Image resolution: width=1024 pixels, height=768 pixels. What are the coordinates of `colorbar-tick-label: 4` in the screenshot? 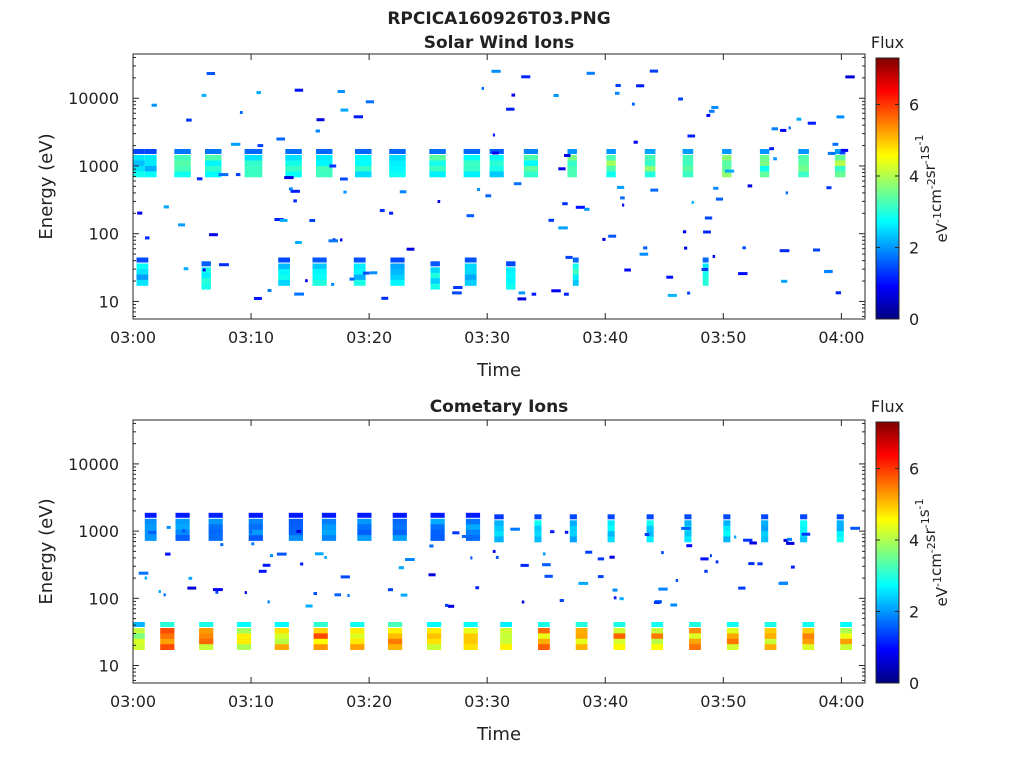 It's located at (914, 176).